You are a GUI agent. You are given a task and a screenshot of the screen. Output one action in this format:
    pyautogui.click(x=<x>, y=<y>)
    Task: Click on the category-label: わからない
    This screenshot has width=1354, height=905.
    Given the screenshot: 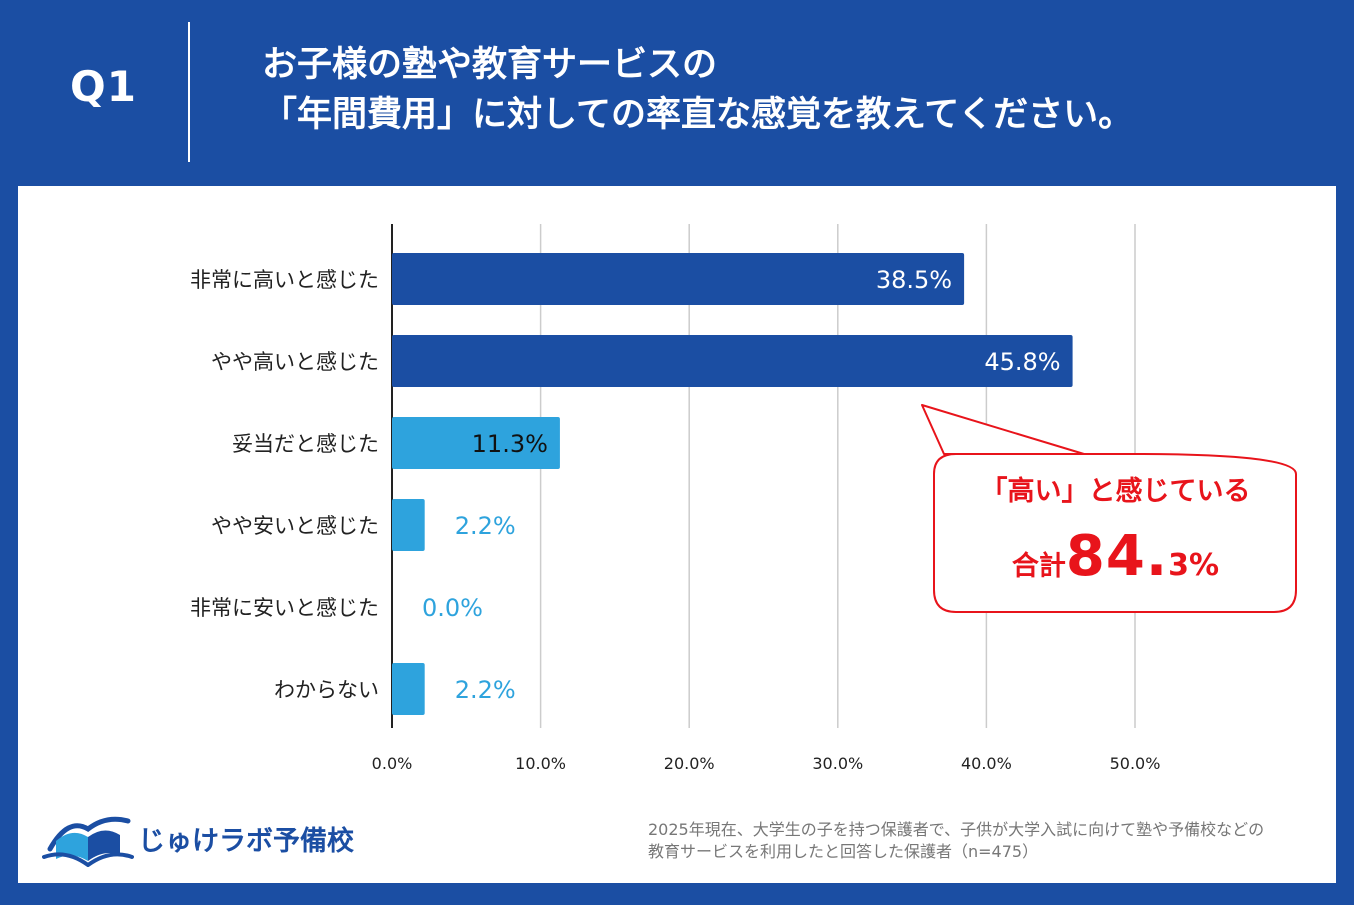 What is the action you would take?
    pyautogui.click(x=326, y=690)
    